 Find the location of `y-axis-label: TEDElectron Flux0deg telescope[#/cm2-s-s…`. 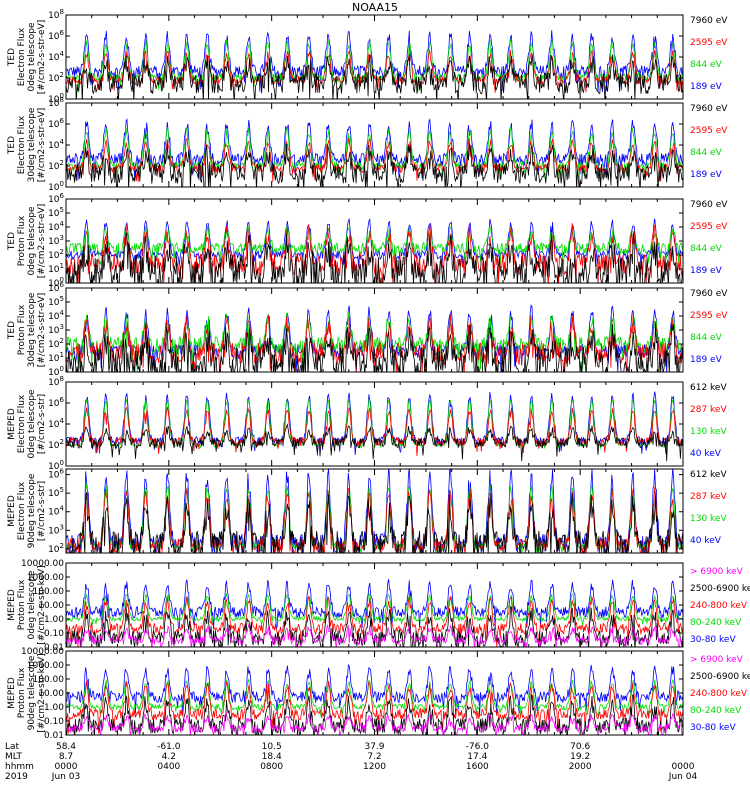

y-axis-label: TEDElectron Flux0deg telescope[#/cm2-s-s… is located at coordinates (27, 57).